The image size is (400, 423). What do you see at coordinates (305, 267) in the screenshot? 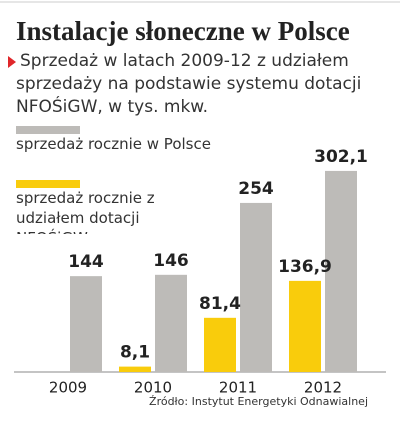
I see `value-label: 136,9` at bounding box center [305, 267].